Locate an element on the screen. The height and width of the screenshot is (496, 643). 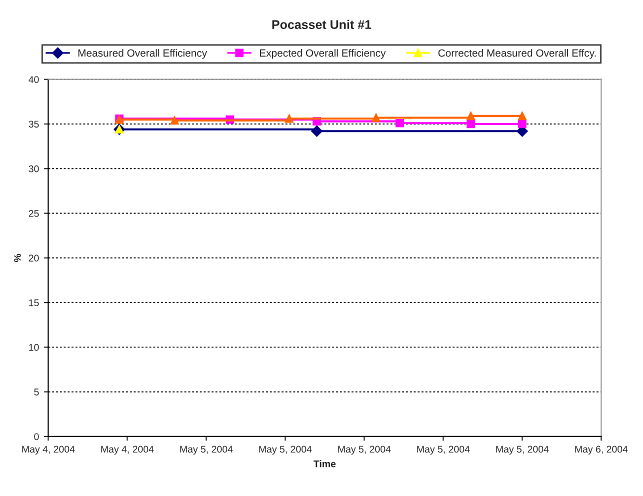
legend-label: Measured Overall Efficiency is located at coordinates (143, 54).